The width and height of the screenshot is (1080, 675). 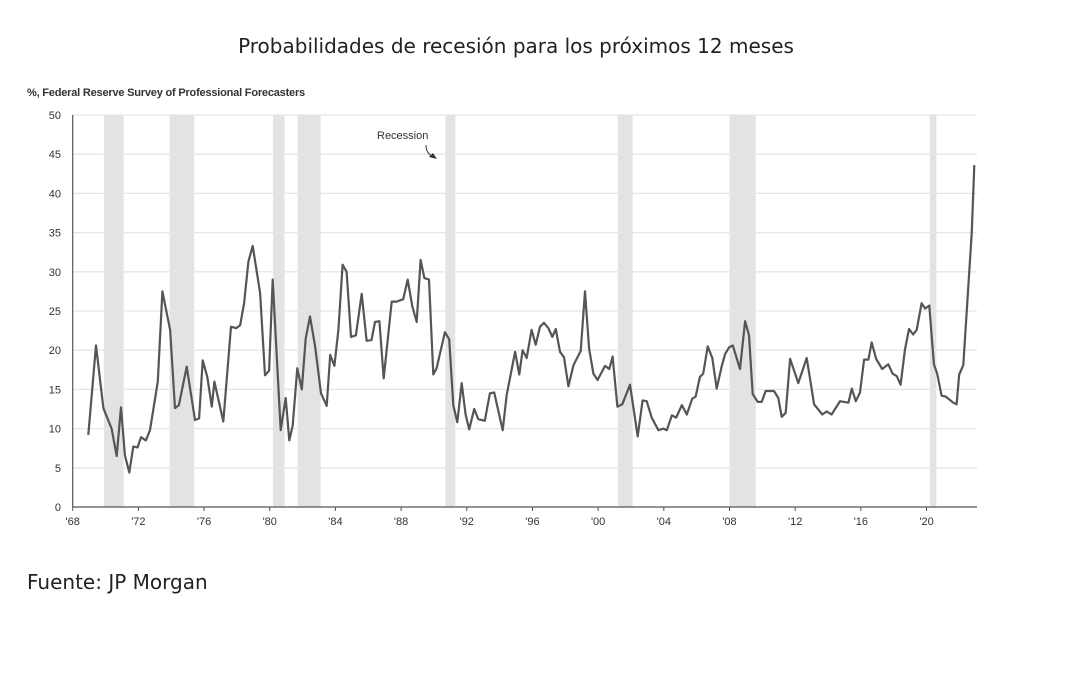 I want to click on y-tick-label: 25, so click(x=55, y=312).